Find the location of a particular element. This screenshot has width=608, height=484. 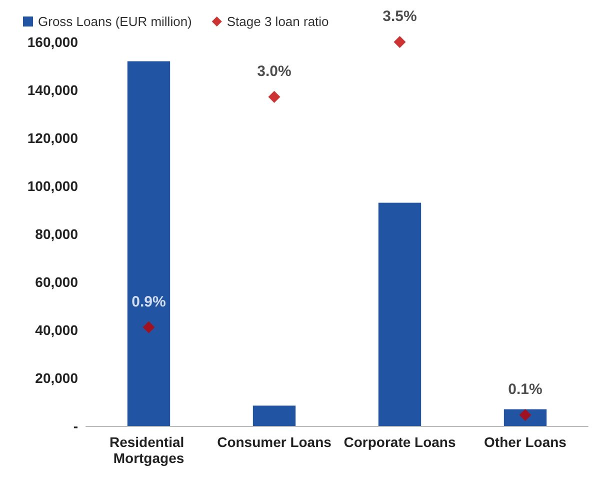

x-tick-label: Corporate Loans is located at coordinates (400, 442).